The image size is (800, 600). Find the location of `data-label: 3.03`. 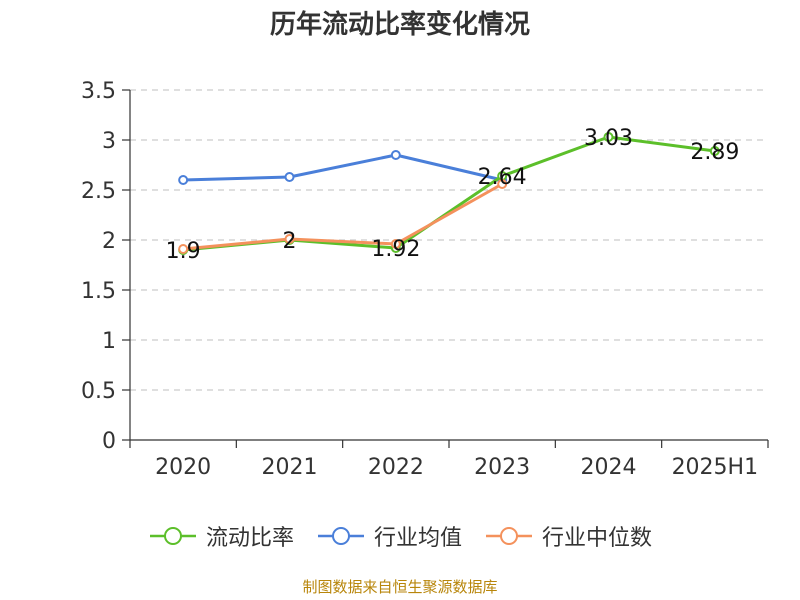

data-label: 3.03 is located at coordinates (608, 138).